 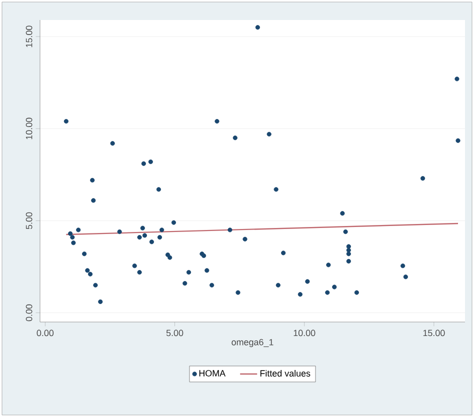 I want to click on x-tick-label: 0.00, so click(x=45, y=333).